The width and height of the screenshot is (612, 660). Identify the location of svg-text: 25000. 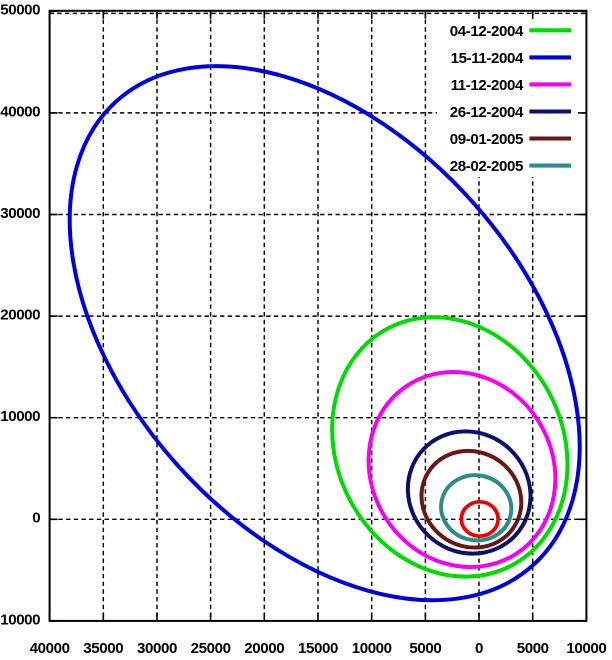
(211, 648).